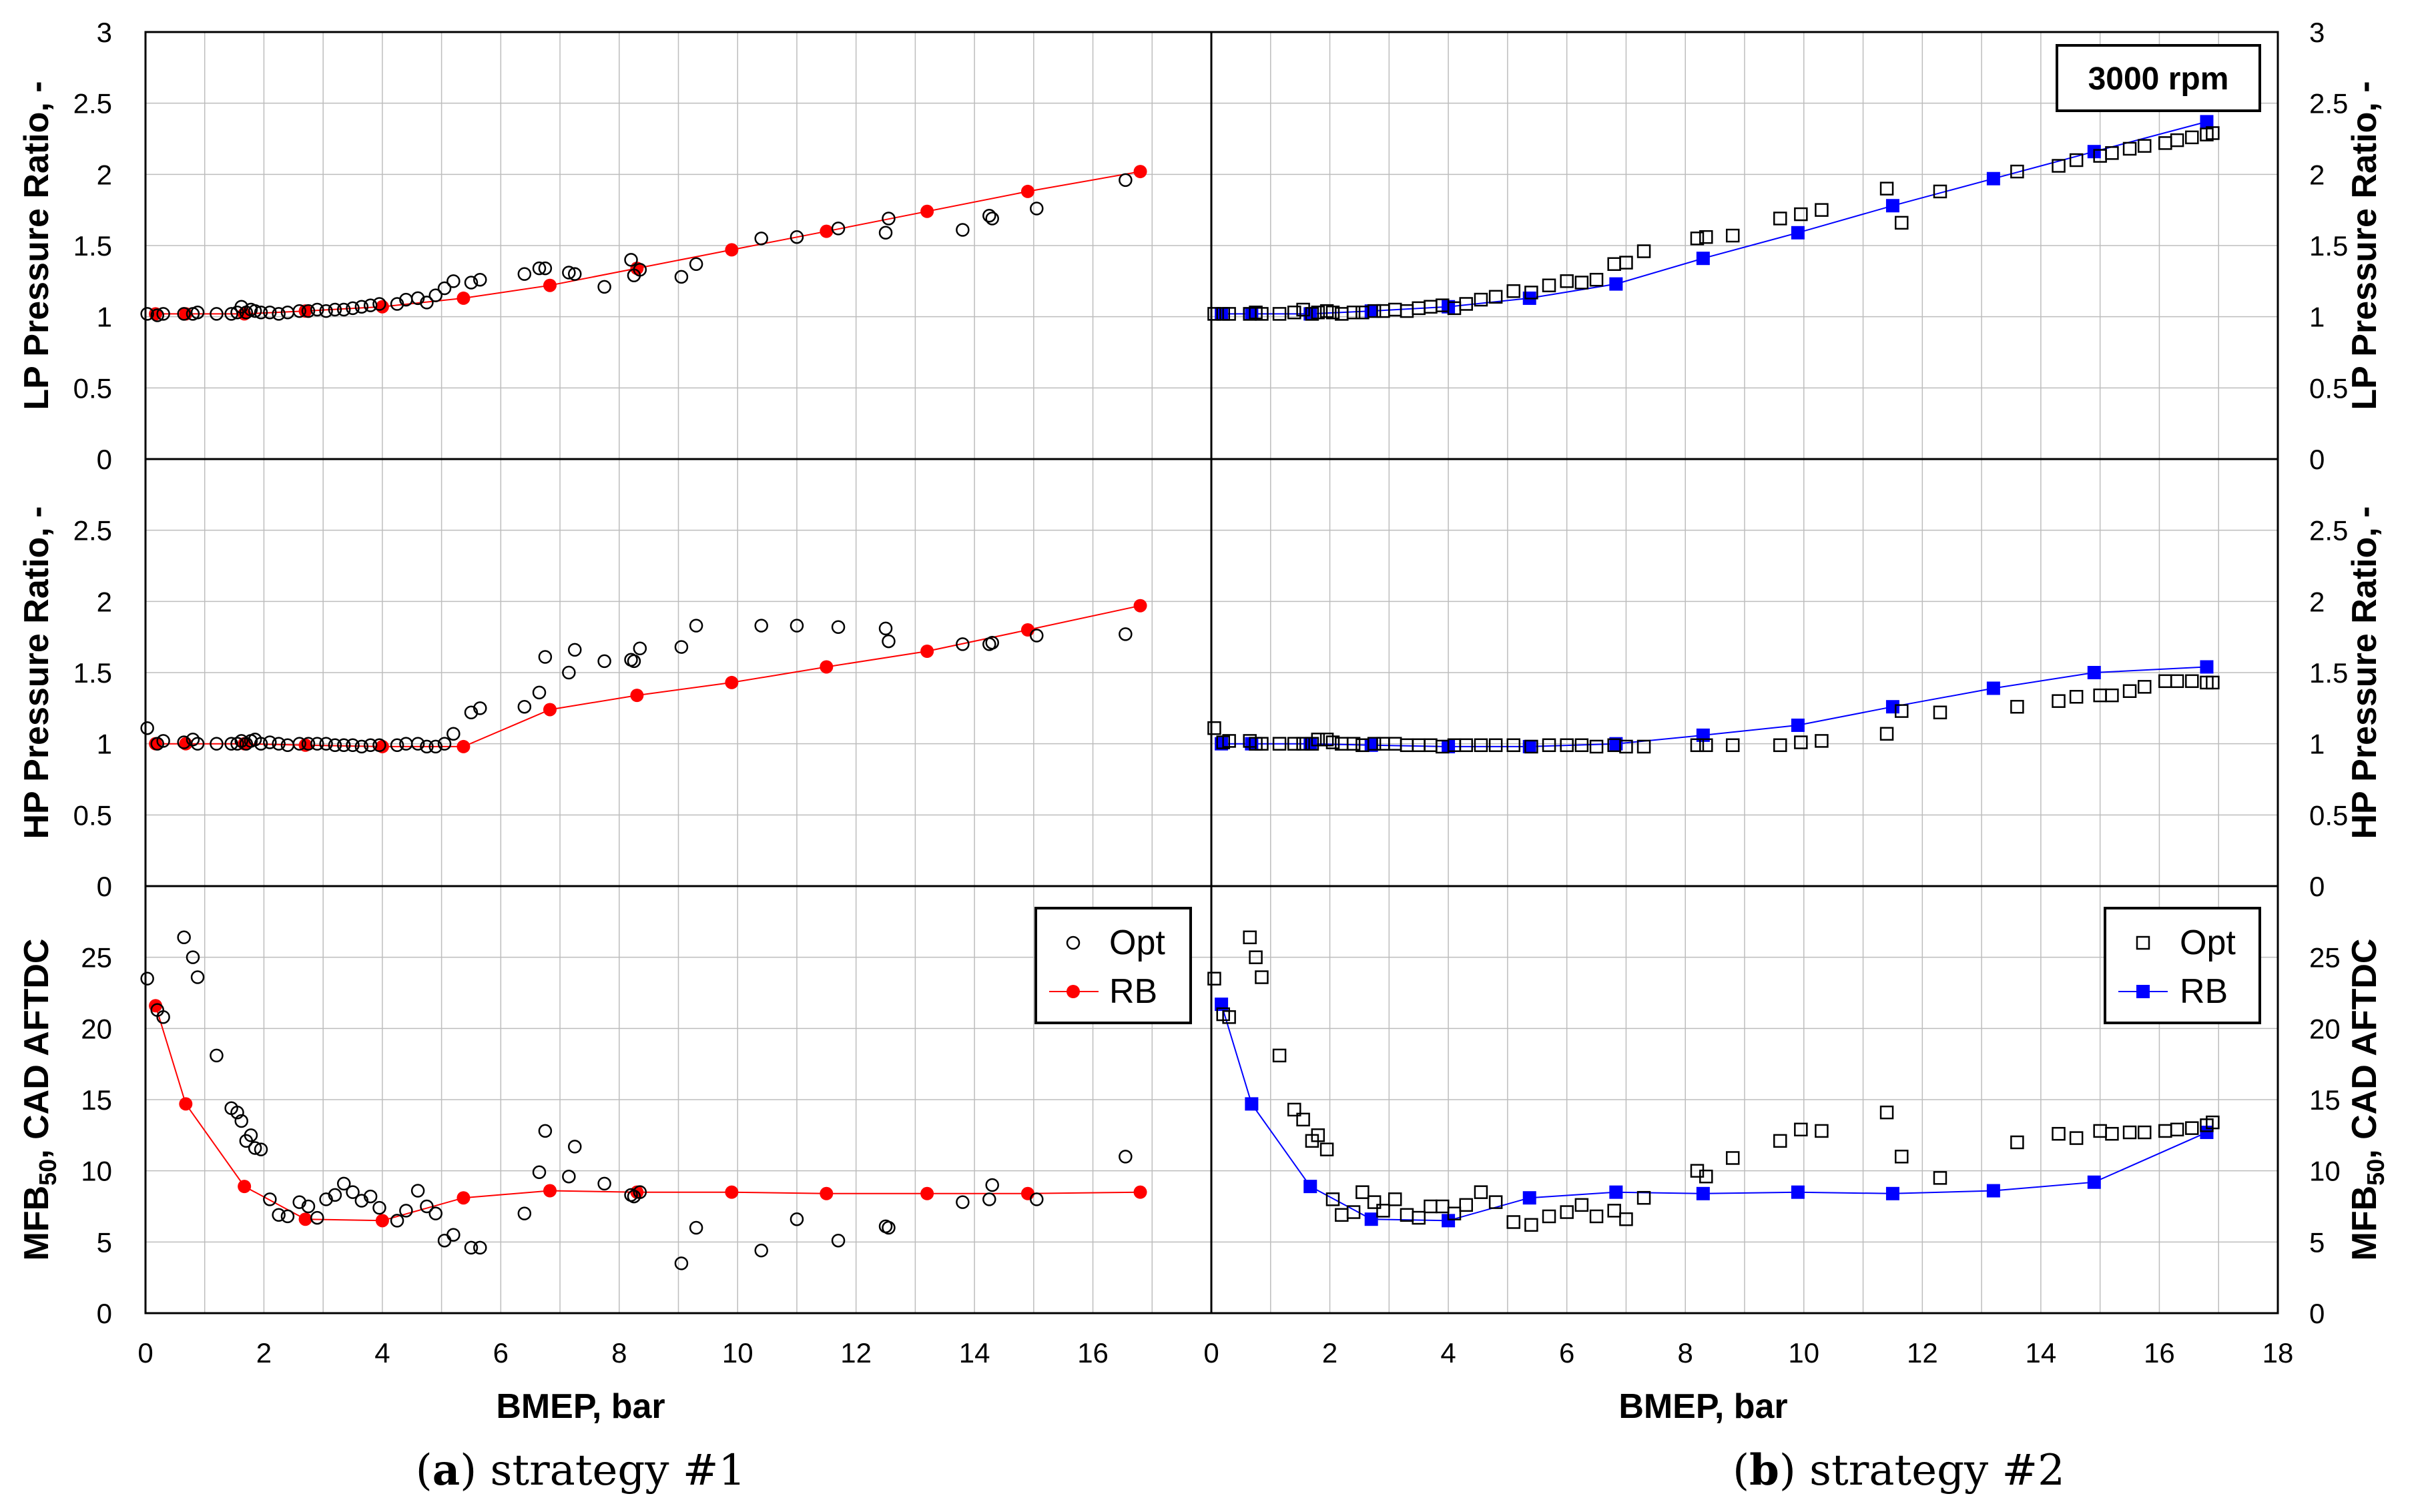 The image size is (2422, 1512). Describe the element at coordinates (580, 1406) in the screenshot. I see `xlabel-left: BMEP, bar` at that location.